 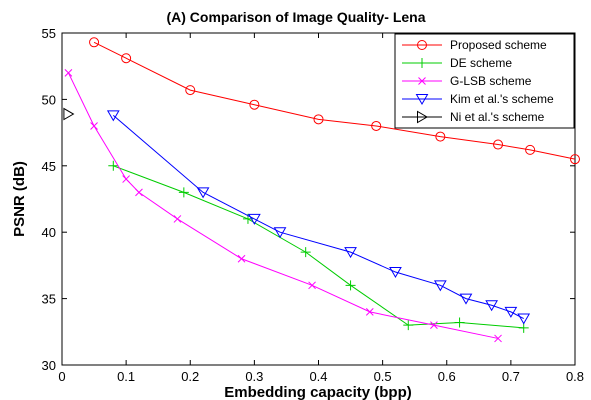 What do you see at coordinates (498, 45) in the screenshot?
I see `legend-label: Proposed scheme` at bounding box center [498, 45].